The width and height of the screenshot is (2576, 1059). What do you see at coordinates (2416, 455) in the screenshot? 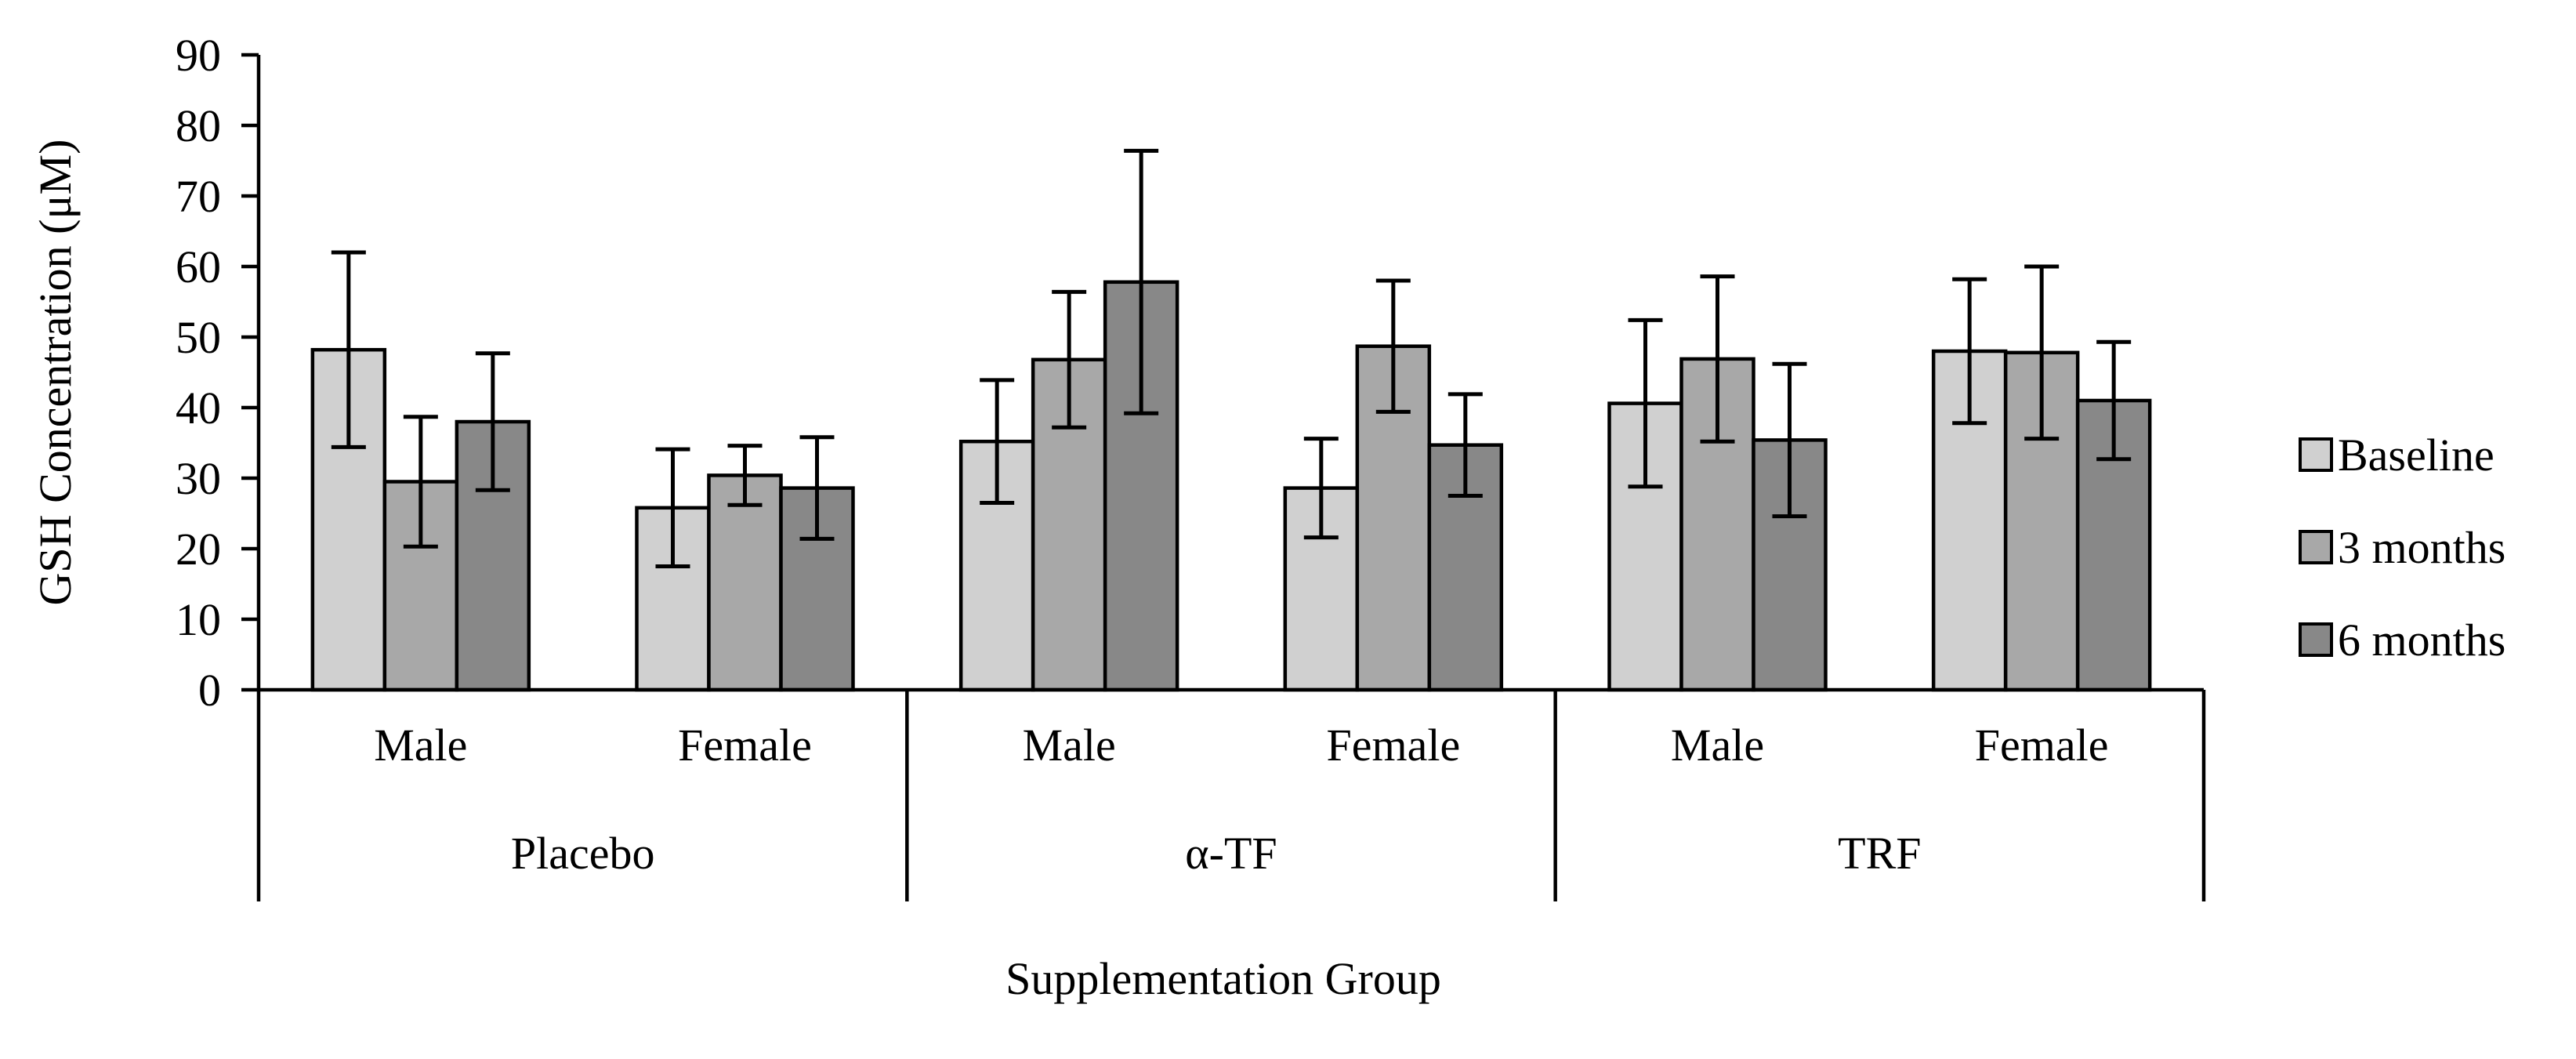
I see `legend-label: Baseline` at bounding box center [2416, 455].